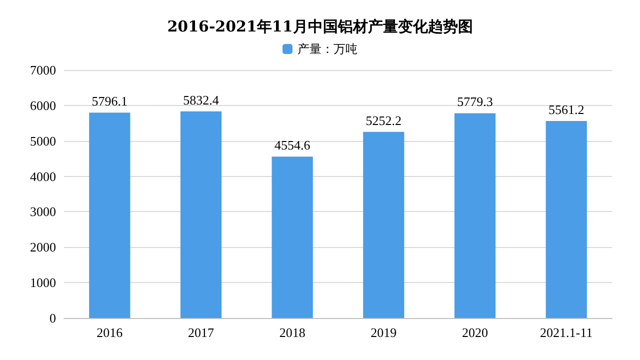 Image resolution: width=640 pixels, height=360 pixels. Describe the element at coordinates (566, 332) in the screenshot. I see `x-tick-label: 2021.1-11` at that location.